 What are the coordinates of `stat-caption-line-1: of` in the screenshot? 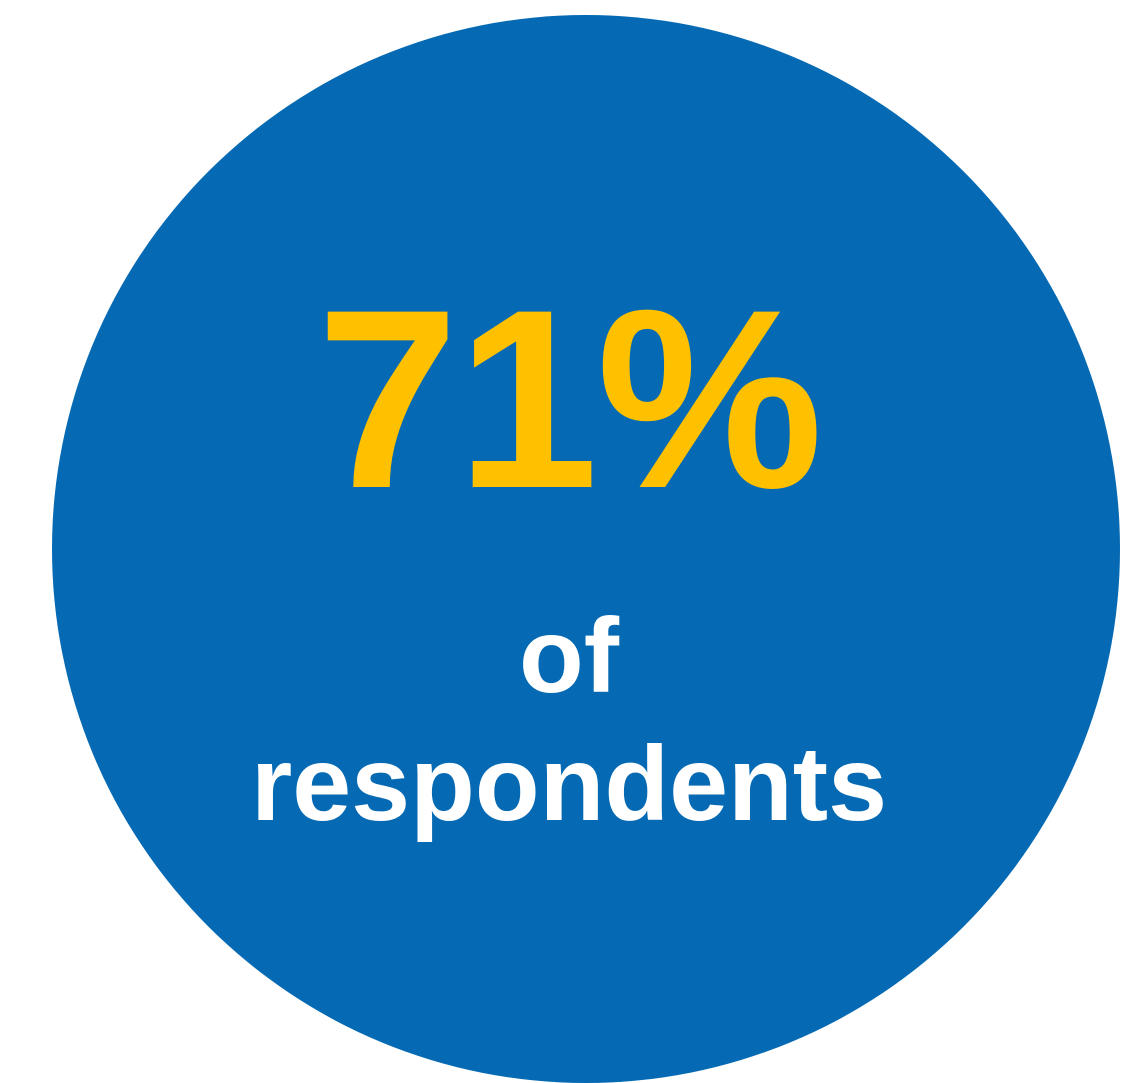 It's located at (569, 656).